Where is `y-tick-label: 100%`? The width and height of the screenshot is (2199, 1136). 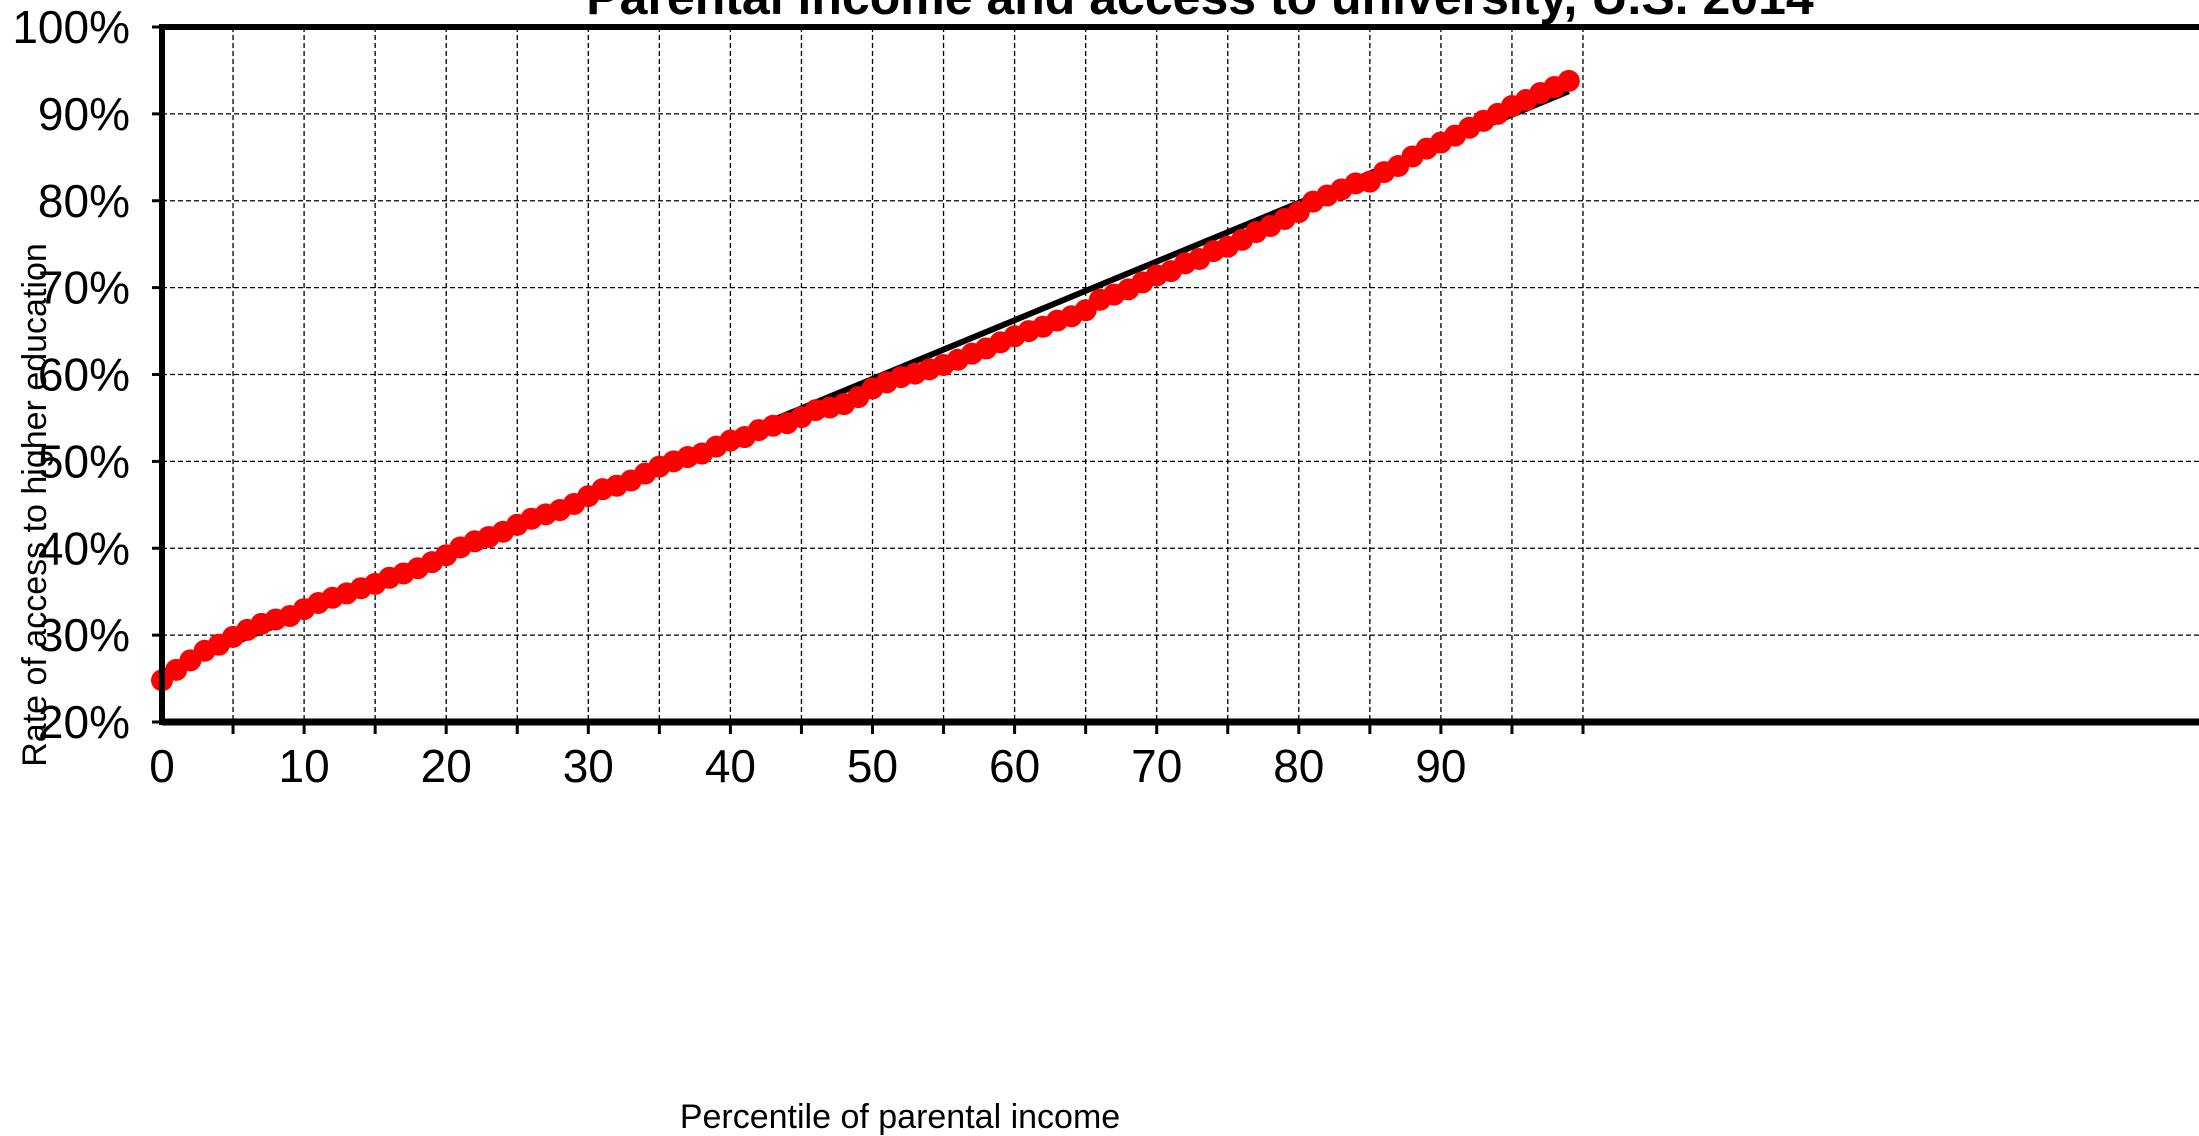
y-tick-label: 100% is located at coordinates (71, 27).